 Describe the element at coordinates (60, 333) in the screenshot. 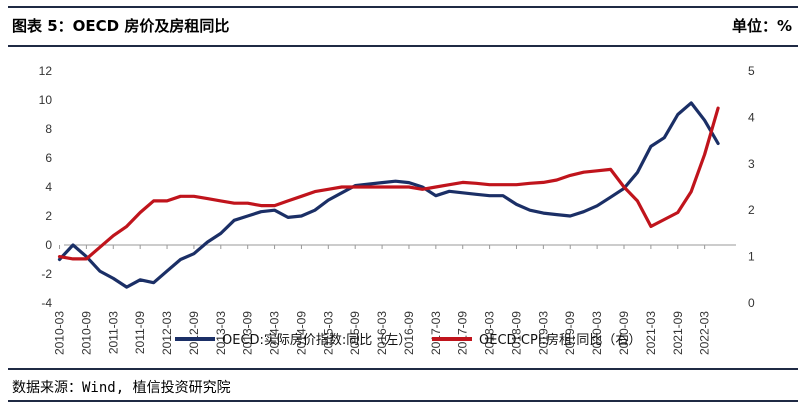

I see `x-tick-label: 2010-03` at that location.